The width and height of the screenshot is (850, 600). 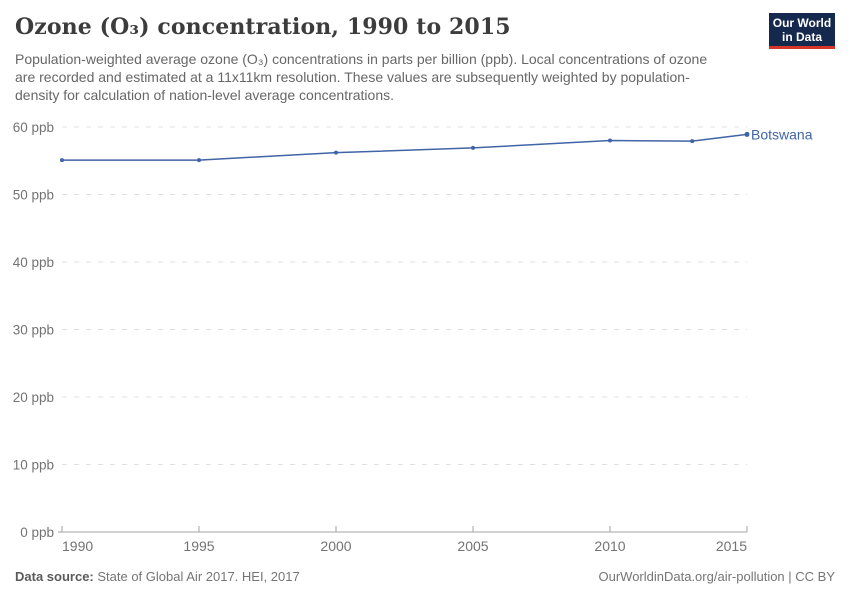 What do you see at coordinates (609, 546) in the screenshot?
I see `x-tick-label: 2010` at bounding box center [609, 546].